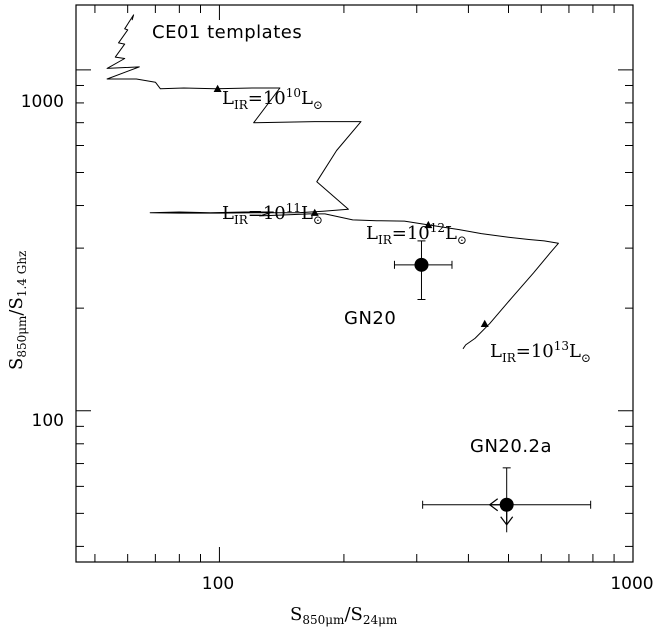  I want to click on lir-label-1e10-sub: IR, so click(241, 105).